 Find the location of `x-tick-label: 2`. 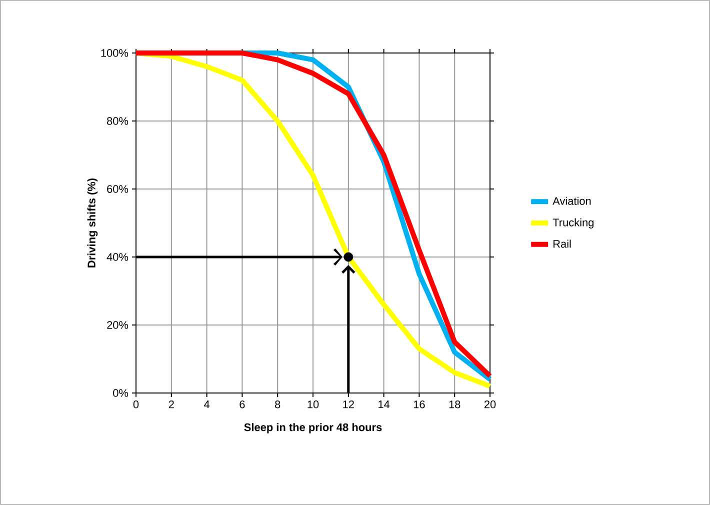

x-tick-label: 2 is located at coordinates (171, 404).